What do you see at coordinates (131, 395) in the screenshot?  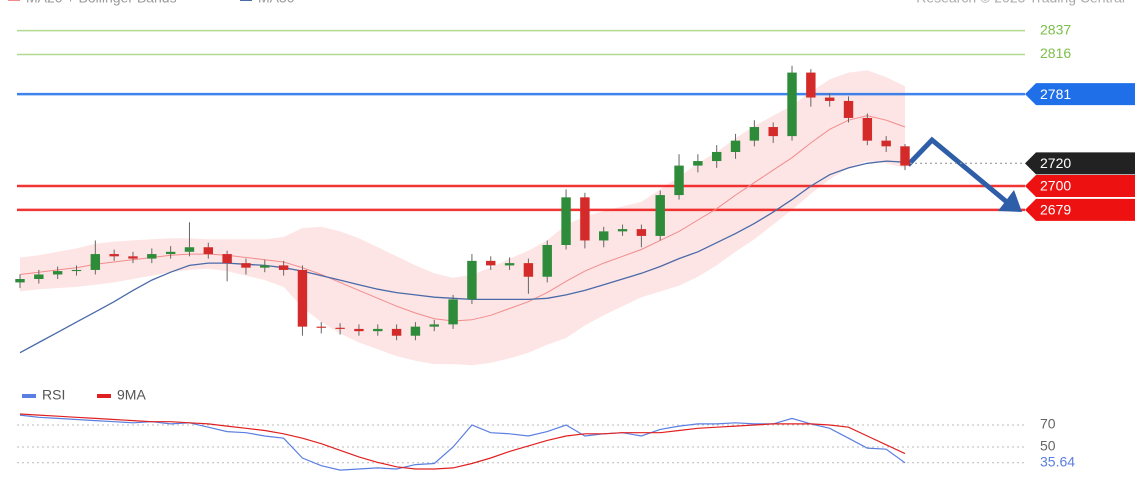 I see `legend-label: 9MA` at bounding box center [131, 395].